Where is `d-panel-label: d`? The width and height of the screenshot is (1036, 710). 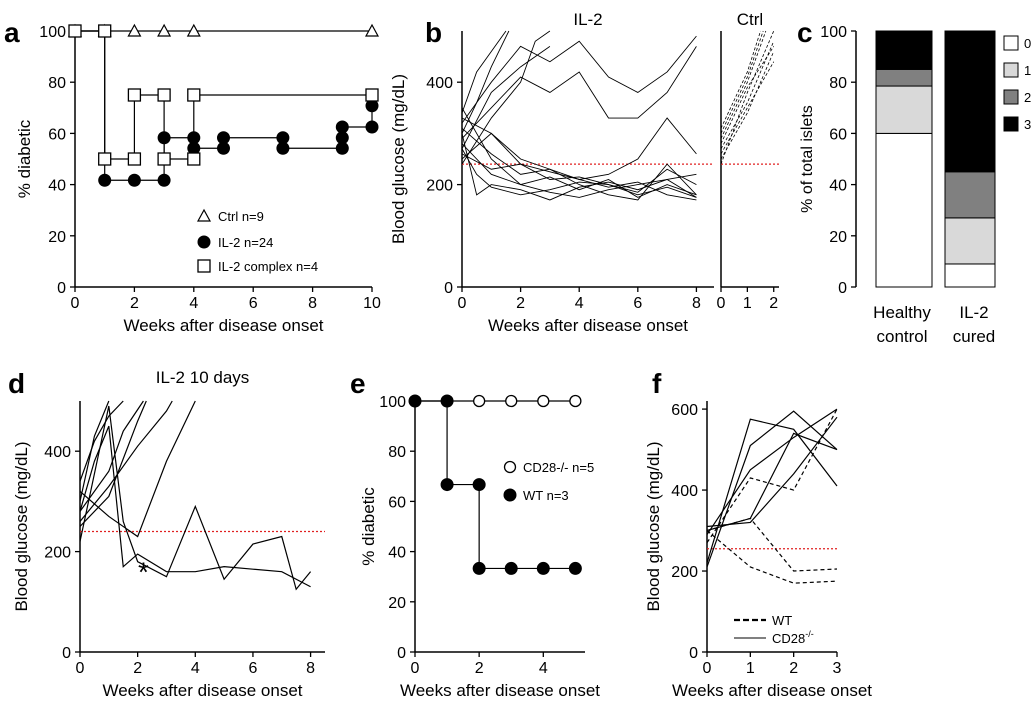 d-panel-label: d is located at coordinates (16, 383).